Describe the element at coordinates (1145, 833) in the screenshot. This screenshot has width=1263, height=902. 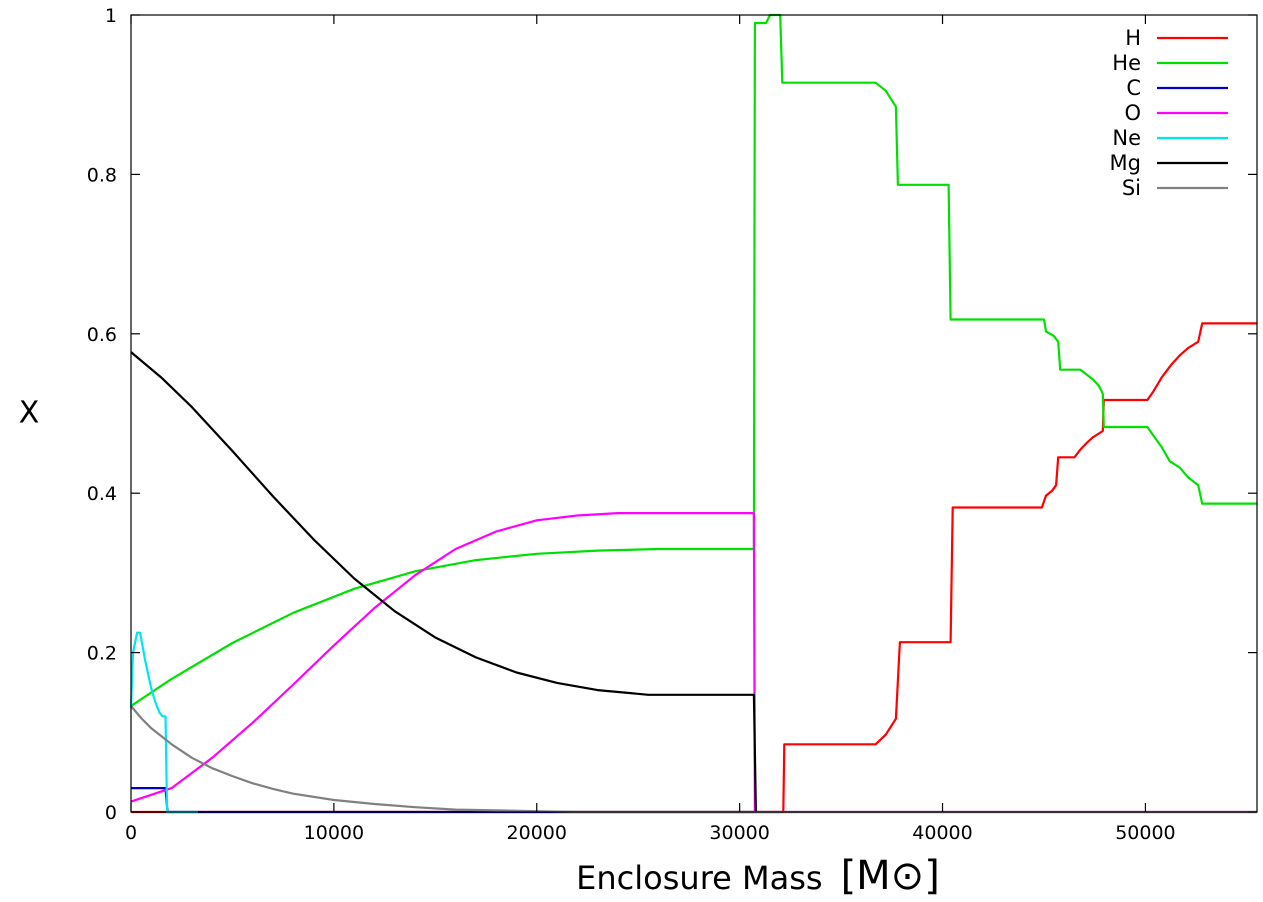
I see `x-tick-label: 50000` at that location.